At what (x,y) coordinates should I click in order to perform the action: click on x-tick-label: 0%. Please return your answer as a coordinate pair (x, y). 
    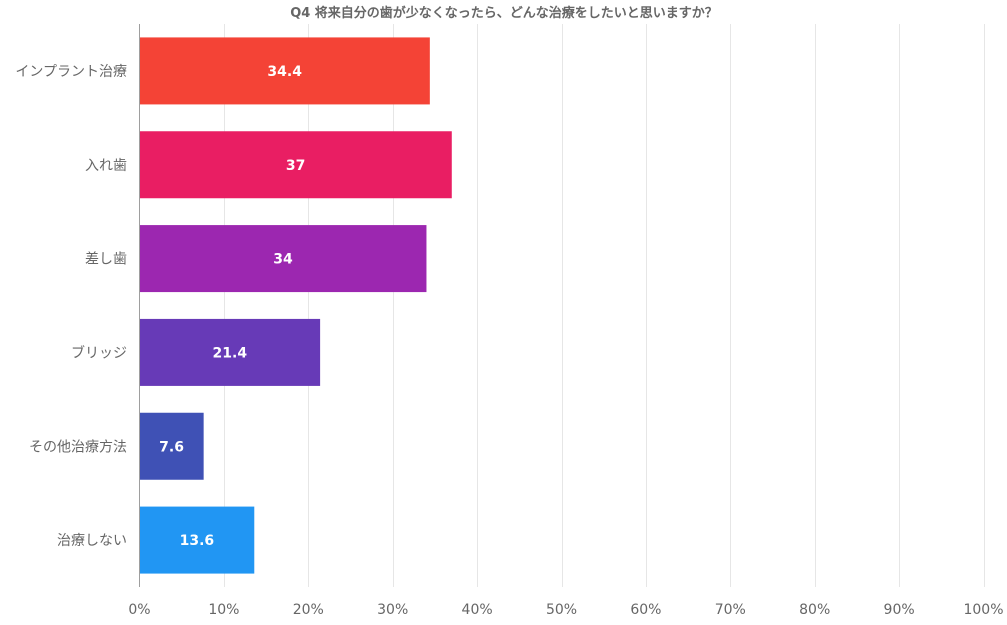
    Looking at the image, I should click on (139, 610).